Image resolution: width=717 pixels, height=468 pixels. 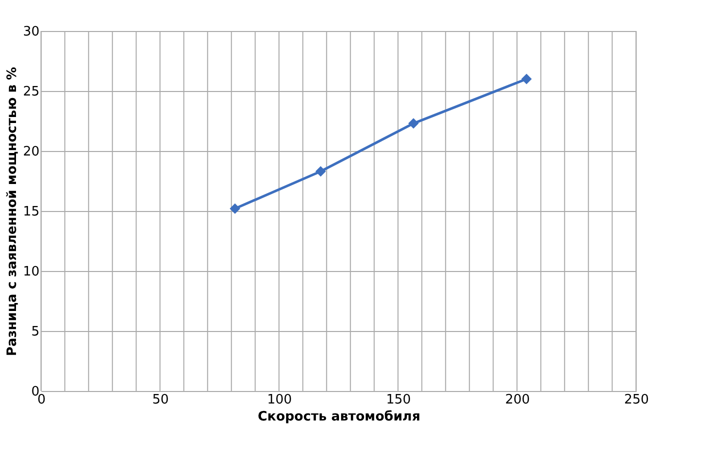 What do you see at coordinates (35, 332) in the screenshot?
I see `y-tick-label: 5` at bounding box center [35, 332].